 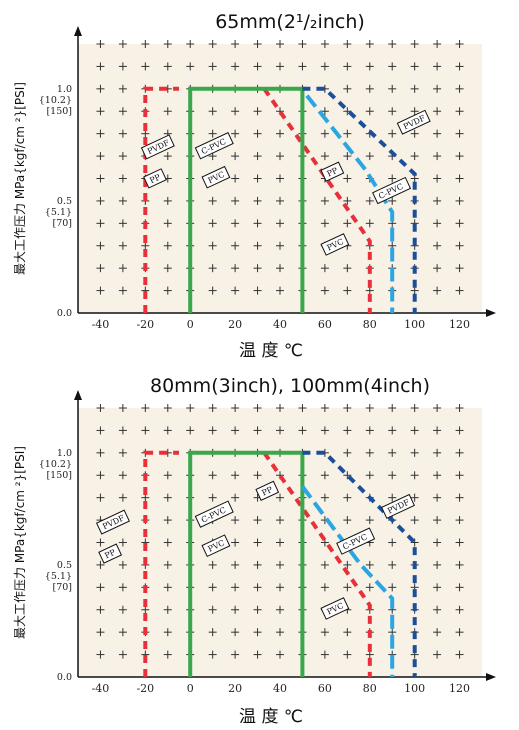 What do you see at coordinates (290, 386) in the screenshot?
I see `chart-title: 80mm(3inch), 100mm(4inch)` at bounding box center [290, 386].